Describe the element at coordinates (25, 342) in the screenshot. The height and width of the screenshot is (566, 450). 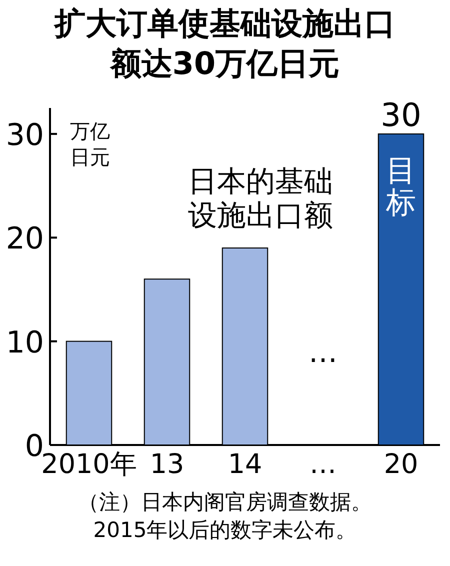
I see `y-tick-label: 10` at that location.